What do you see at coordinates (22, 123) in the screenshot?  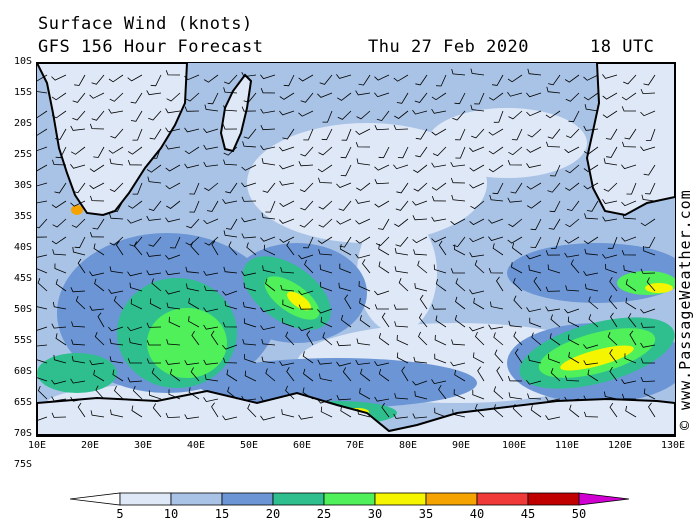 I see `latitude-label: 20S` at bounding box center [22, 123].